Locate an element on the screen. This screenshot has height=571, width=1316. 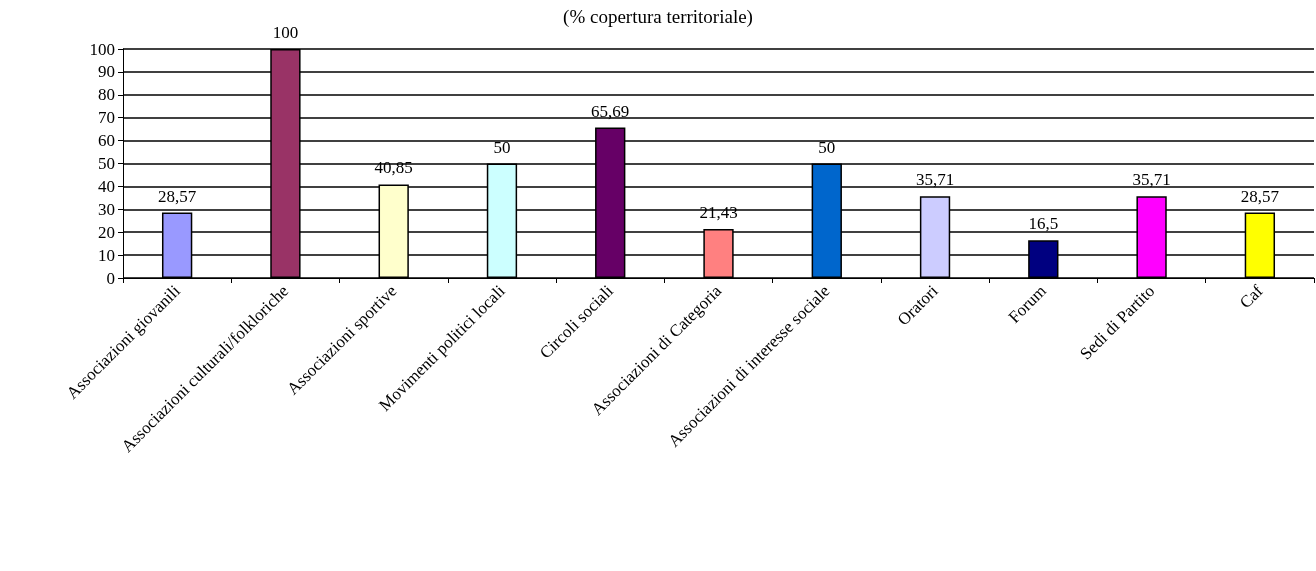
y-tick-label: 0 is located at coordinates (110, 278).